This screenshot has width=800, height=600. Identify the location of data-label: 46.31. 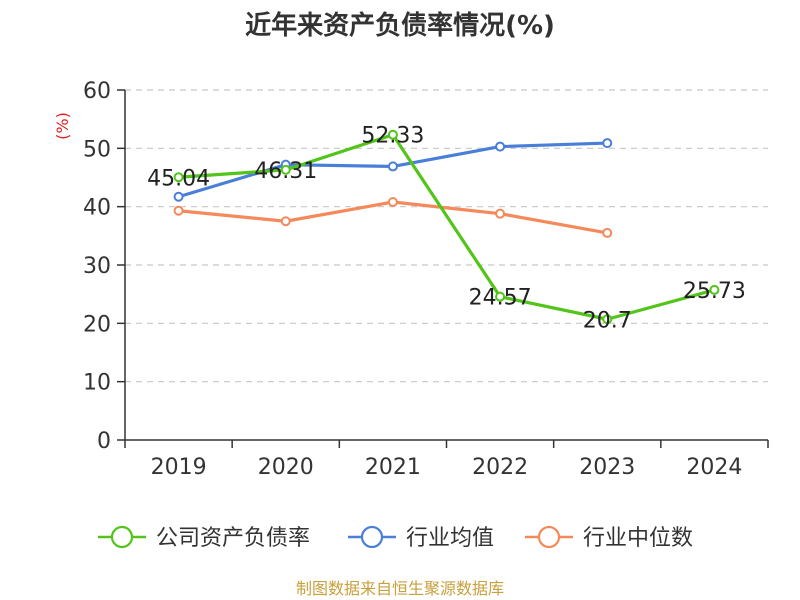
(285, 171).